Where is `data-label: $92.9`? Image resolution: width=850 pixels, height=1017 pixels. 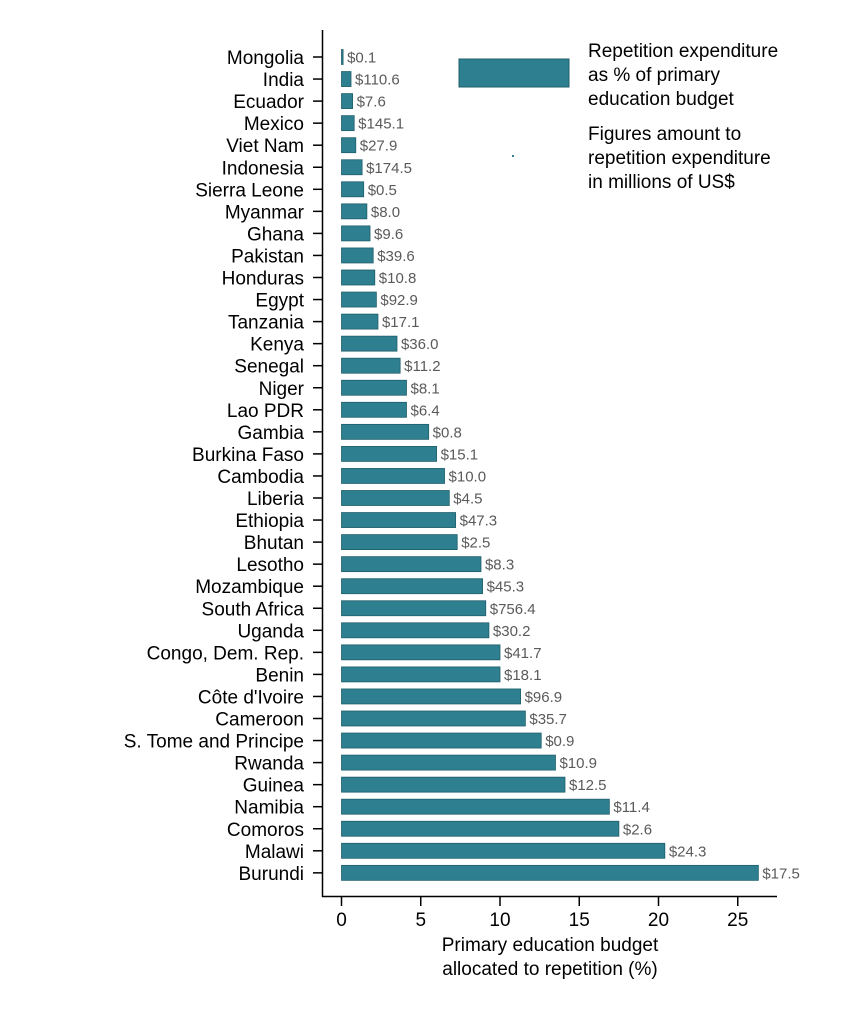
data-label: $92.9 is located at coordinates (399, 300).